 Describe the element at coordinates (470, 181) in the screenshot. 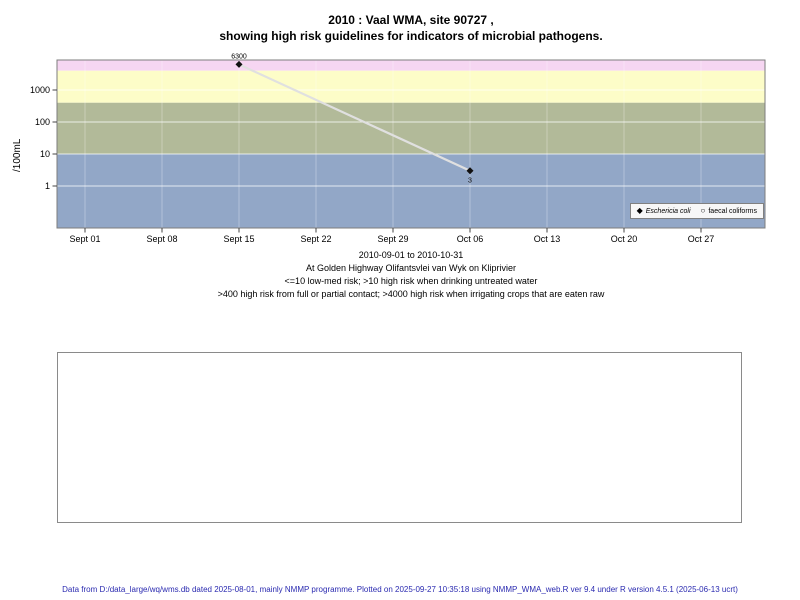

I see `data-point-value-label: 3` at that location.